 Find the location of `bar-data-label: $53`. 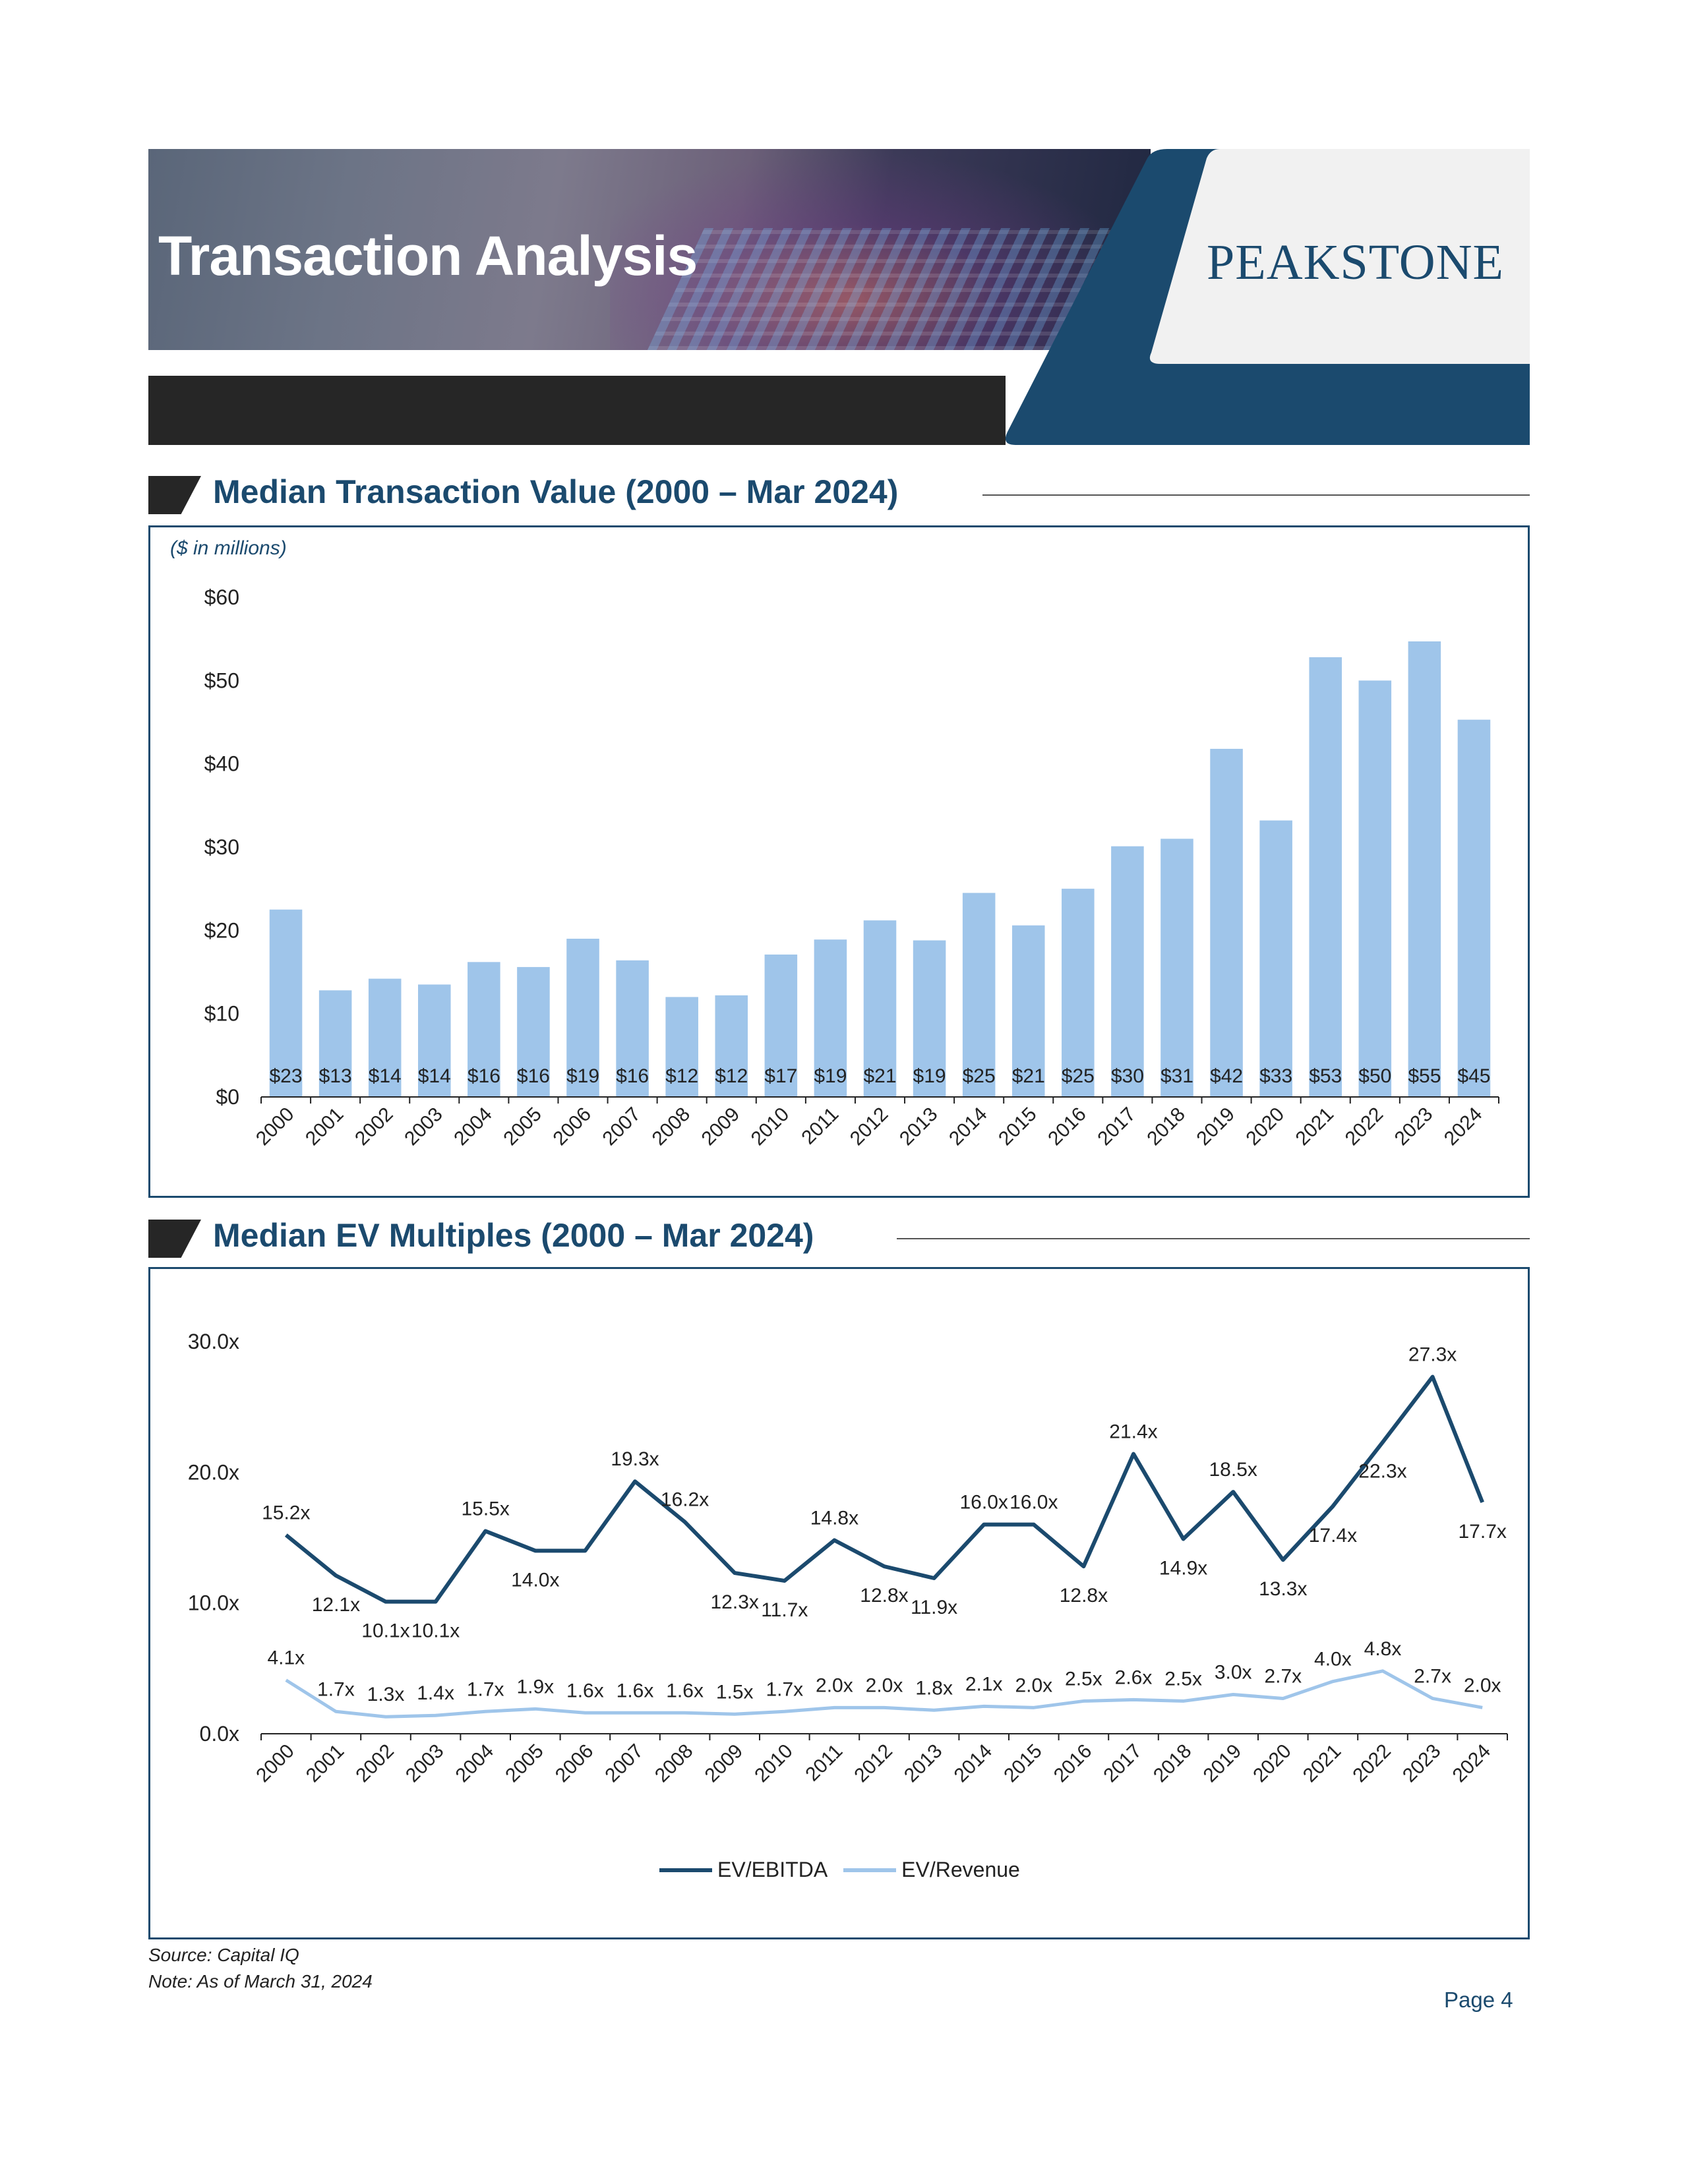

bar-data-label: $53 is located at coordinates (1325, 1076).